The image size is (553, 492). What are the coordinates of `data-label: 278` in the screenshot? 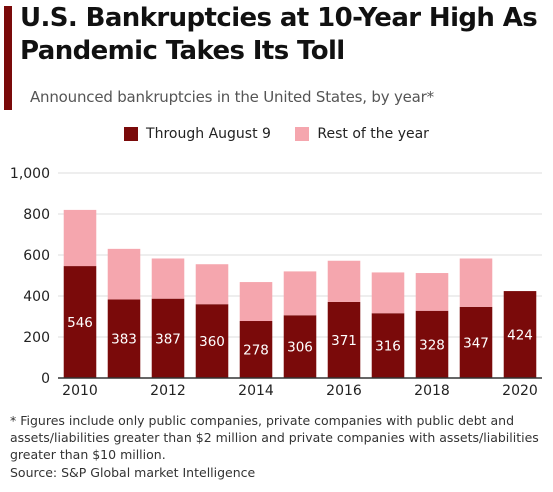 It's located at (256, 351).